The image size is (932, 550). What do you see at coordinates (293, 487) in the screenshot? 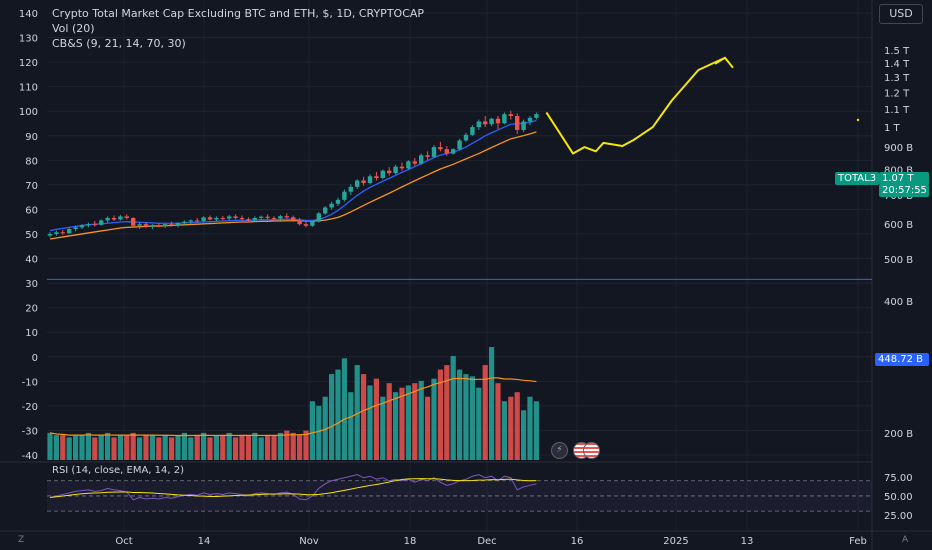
I see `rsi-line` at bounding box center [293, 487].